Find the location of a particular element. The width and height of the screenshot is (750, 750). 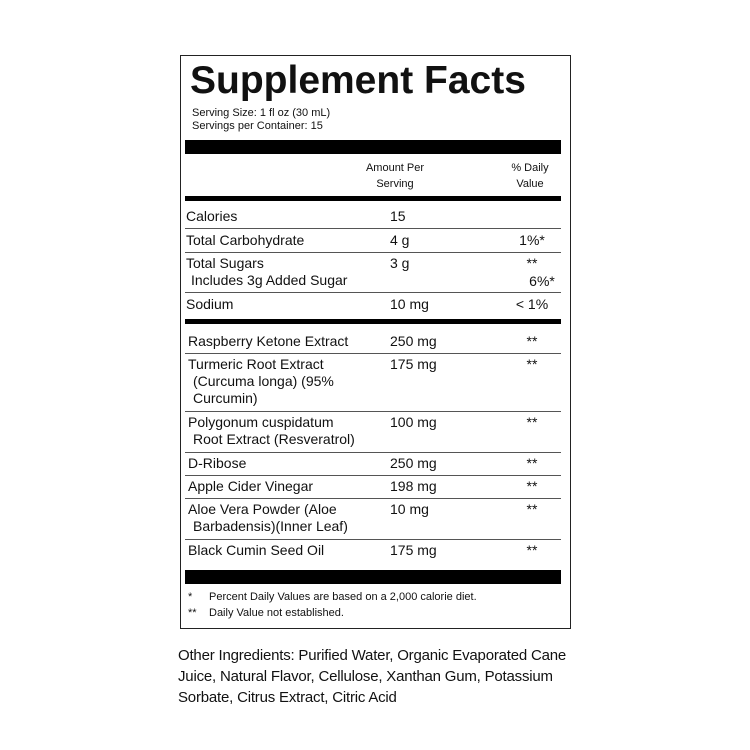

row-name: Raspberry Ketone Extract is located at coordinates (268, 341).